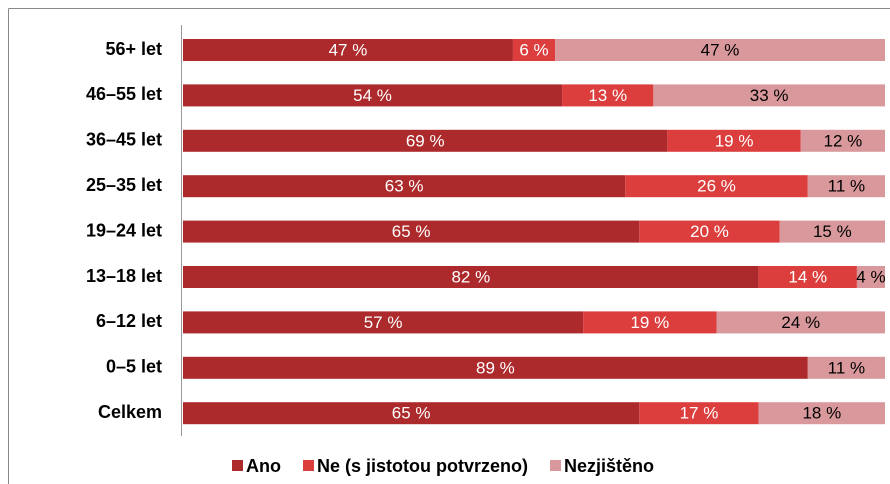 Image resolution: width=890 pixels, height=484 pixels. What do you see at coordinates (124, 140) in the screenshot?
I see `y-tick-label: 36–45 let` at bounding box center [124, 140].